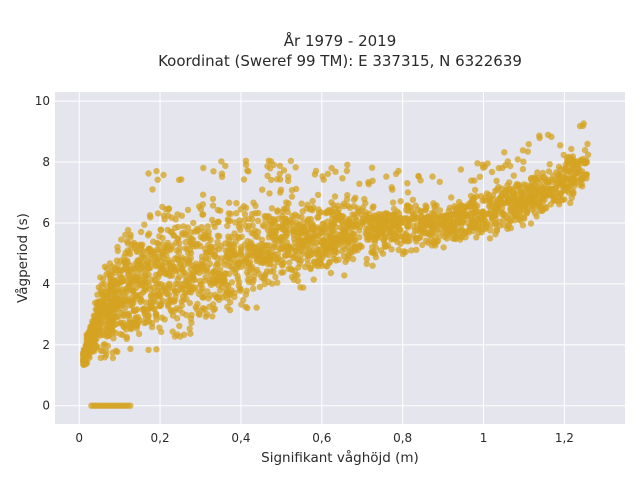 The width and height of the screenshot is (640, 480). Describe the element at coordinates (324, 438) in the screenshot. I see `x-tick-labels: 0 0,2 0,4 0,6 0,8 1 1,2` at that location.